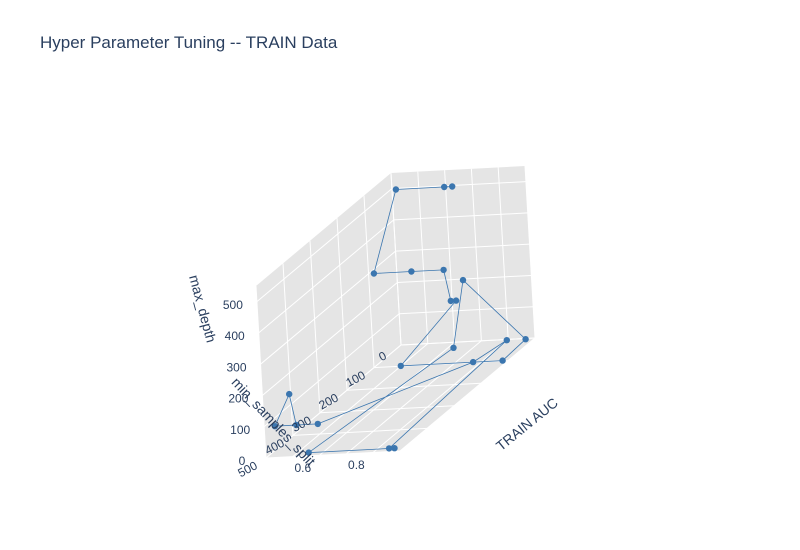 The image size is (800, 550). Describe the element at coordinates (238, 399) in the screenshot. I see `z-tick-label: 200` at that location.